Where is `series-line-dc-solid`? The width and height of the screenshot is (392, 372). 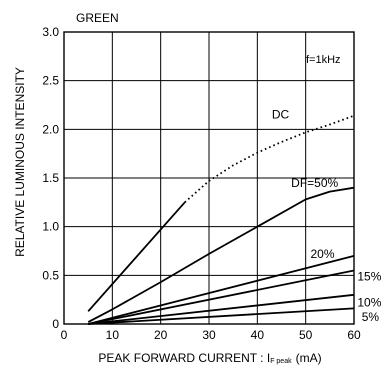
series-line-dc-solid is located at coordinates (136, 256).